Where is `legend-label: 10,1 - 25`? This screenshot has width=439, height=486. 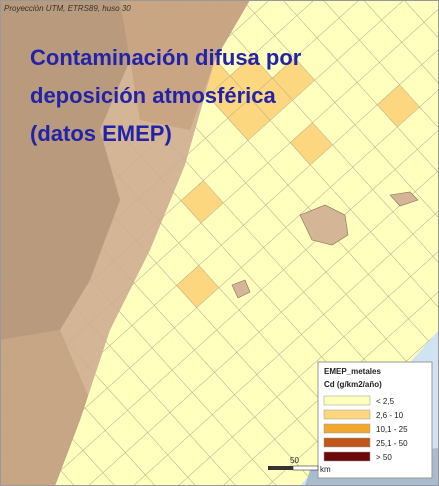
legend-label: 10,1 - 25 is located at coordinates (392, 429).